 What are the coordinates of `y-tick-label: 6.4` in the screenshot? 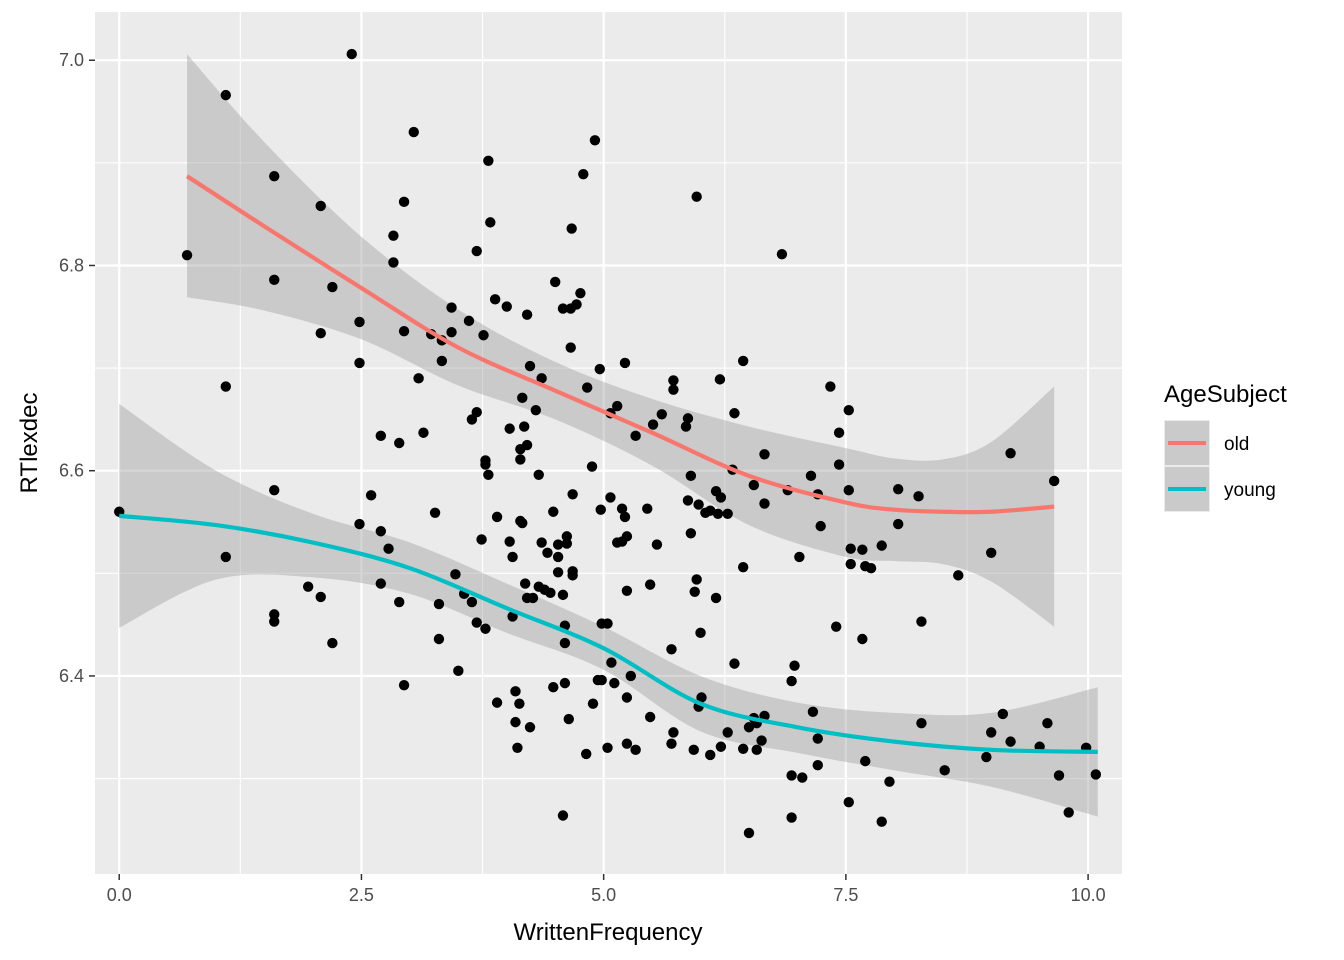 It's located at (71, 676).